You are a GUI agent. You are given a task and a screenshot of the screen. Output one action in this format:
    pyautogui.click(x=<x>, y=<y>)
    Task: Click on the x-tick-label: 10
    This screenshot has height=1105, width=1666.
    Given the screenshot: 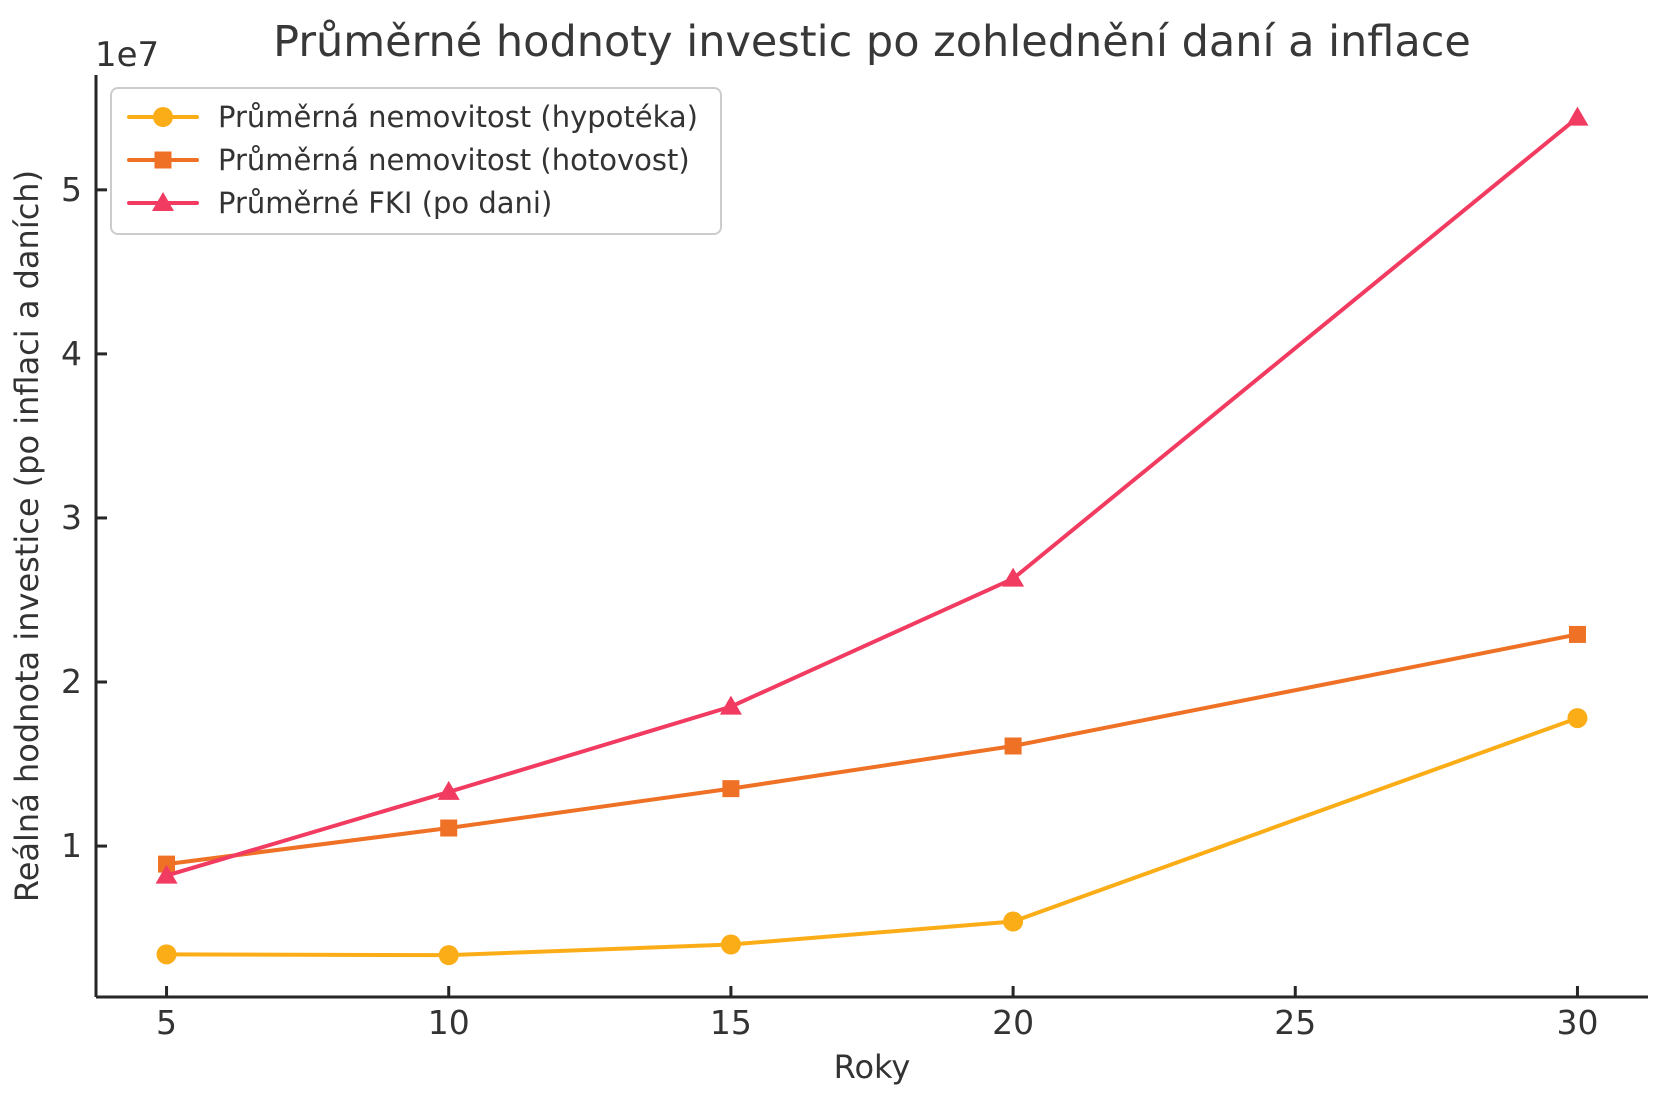 What is the action you would take?
    pyautogui.click(x=449, y=1022)
    